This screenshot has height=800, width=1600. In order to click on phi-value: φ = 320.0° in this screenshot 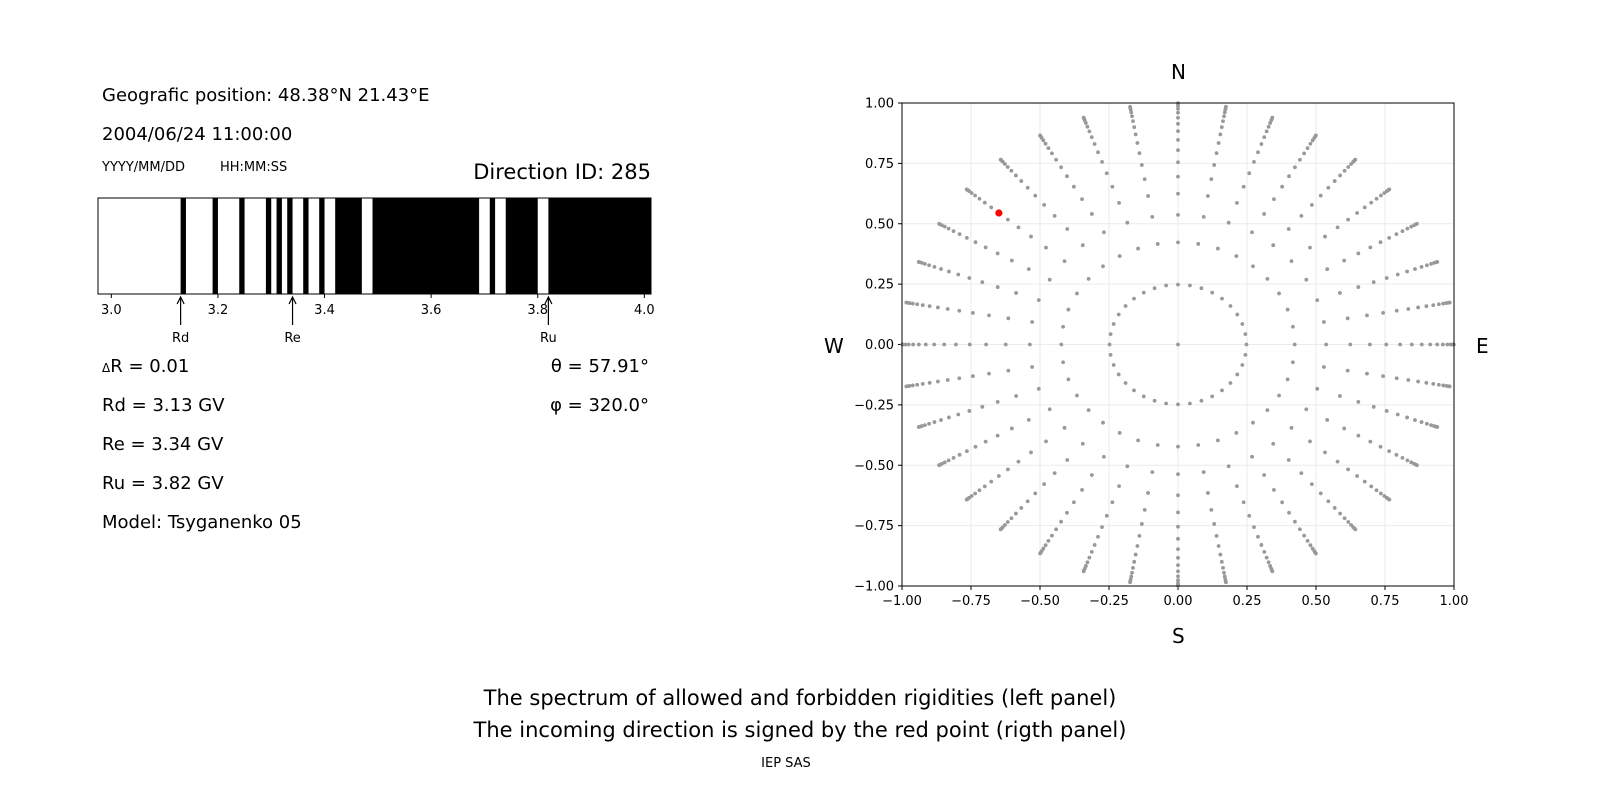, I will do `click(599, 405)`.